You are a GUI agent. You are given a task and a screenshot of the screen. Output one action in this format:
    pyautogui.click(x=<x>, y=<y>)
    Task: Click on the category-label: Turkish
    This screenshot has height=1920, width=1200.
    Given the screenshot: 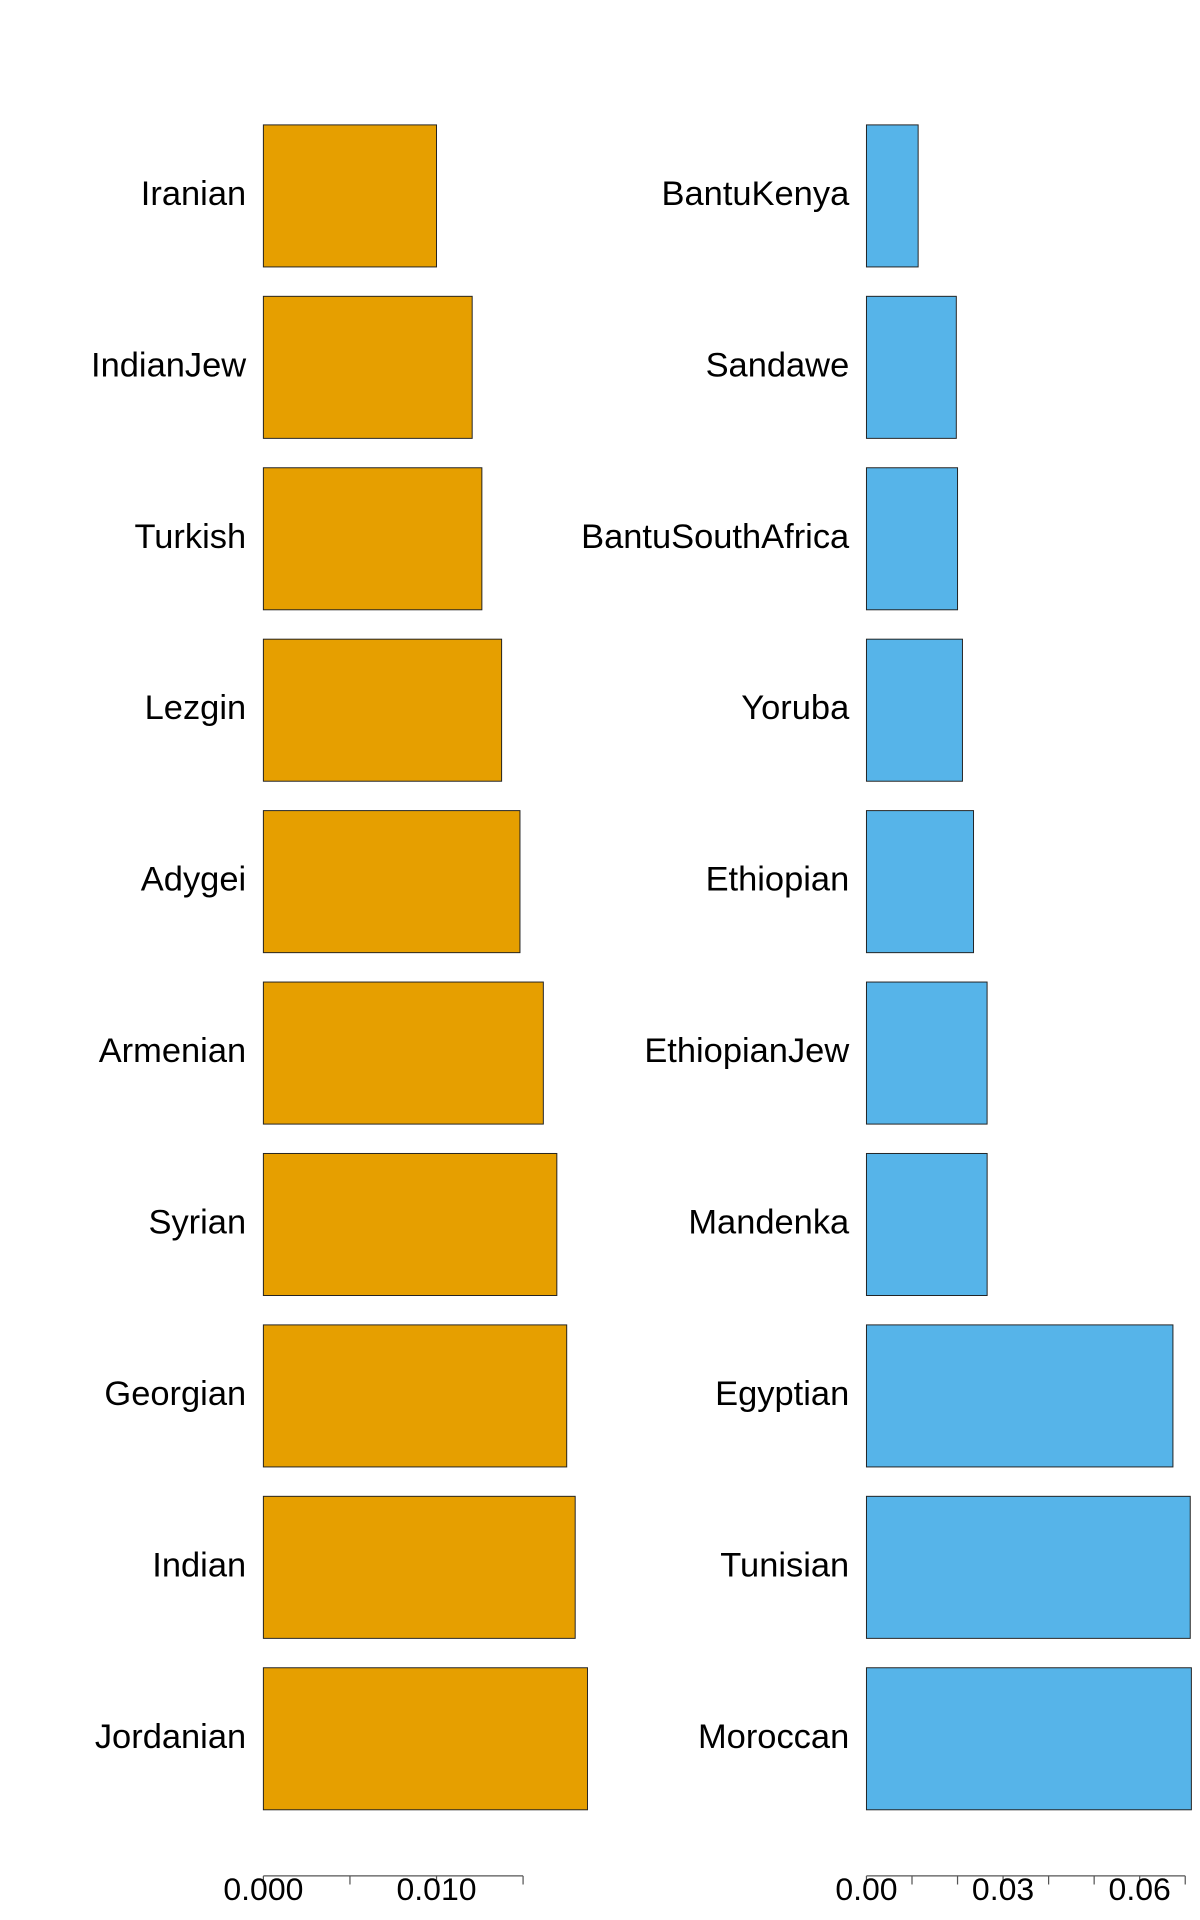 What is the action you would take?
    pyautogui.click(x=190, y=537)
    